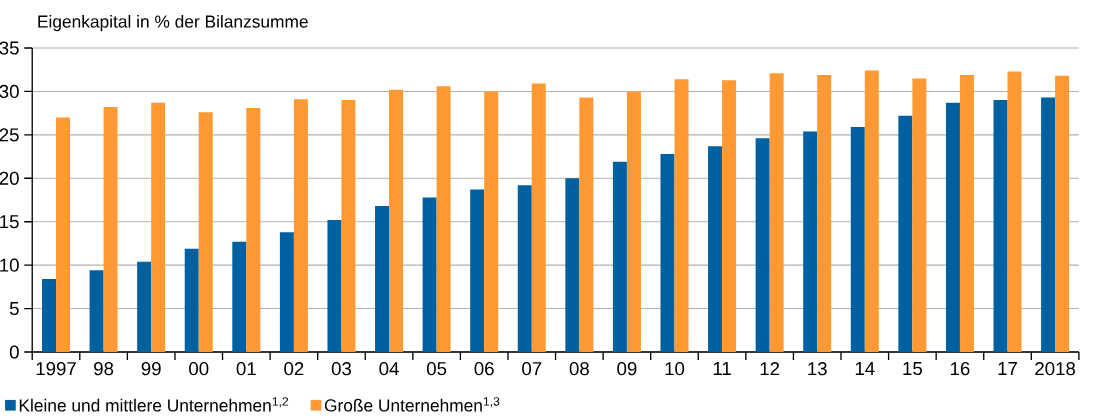  Describe the element at coordinates (151, 369) in the screenshot. I see `x-tick-label: 99` at that location.